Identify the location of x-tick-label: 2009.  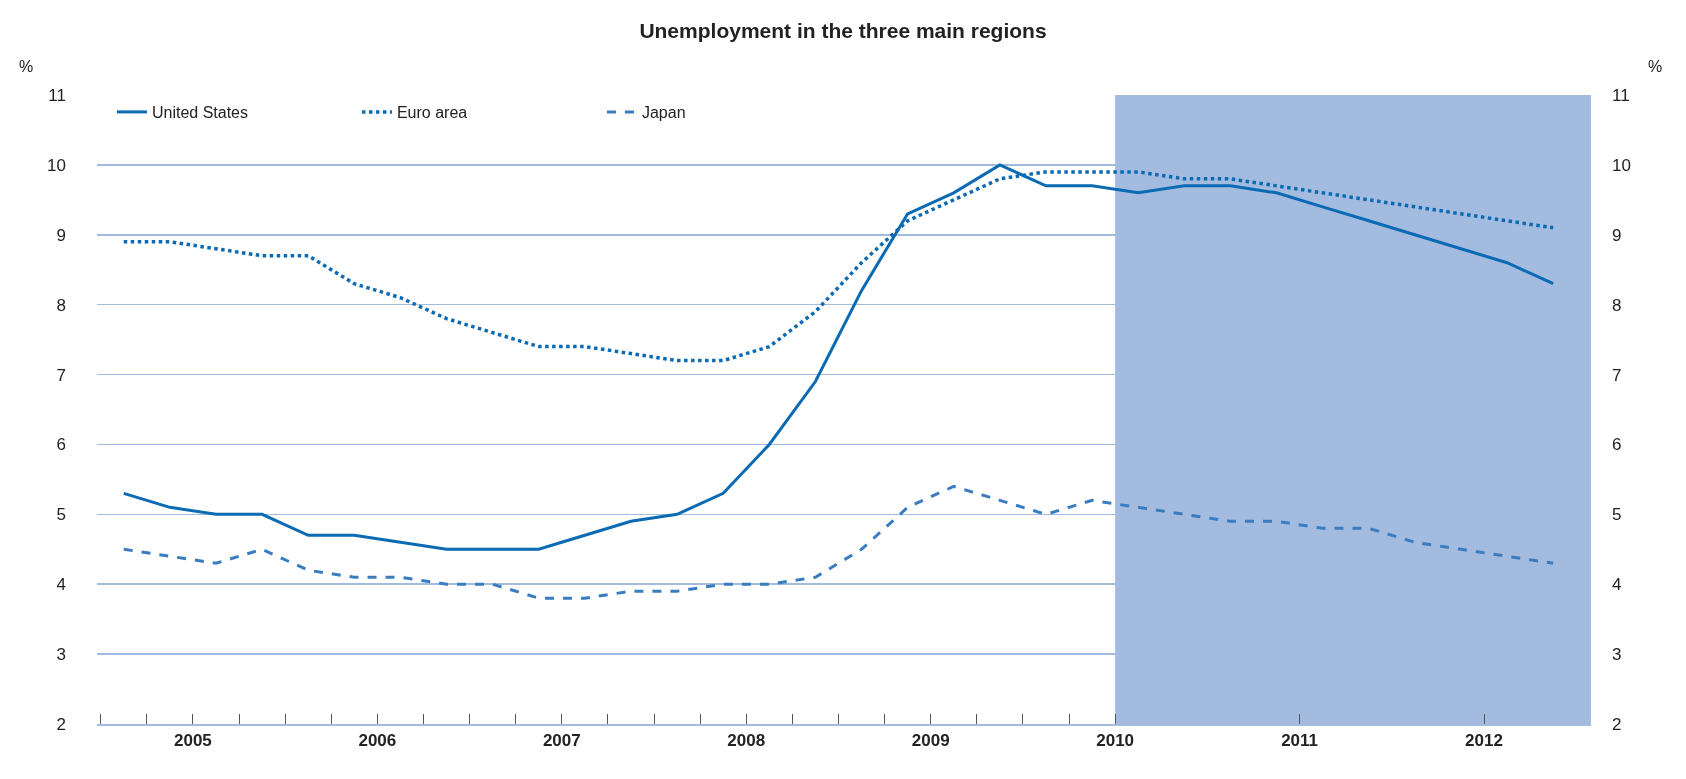
(930, 741).